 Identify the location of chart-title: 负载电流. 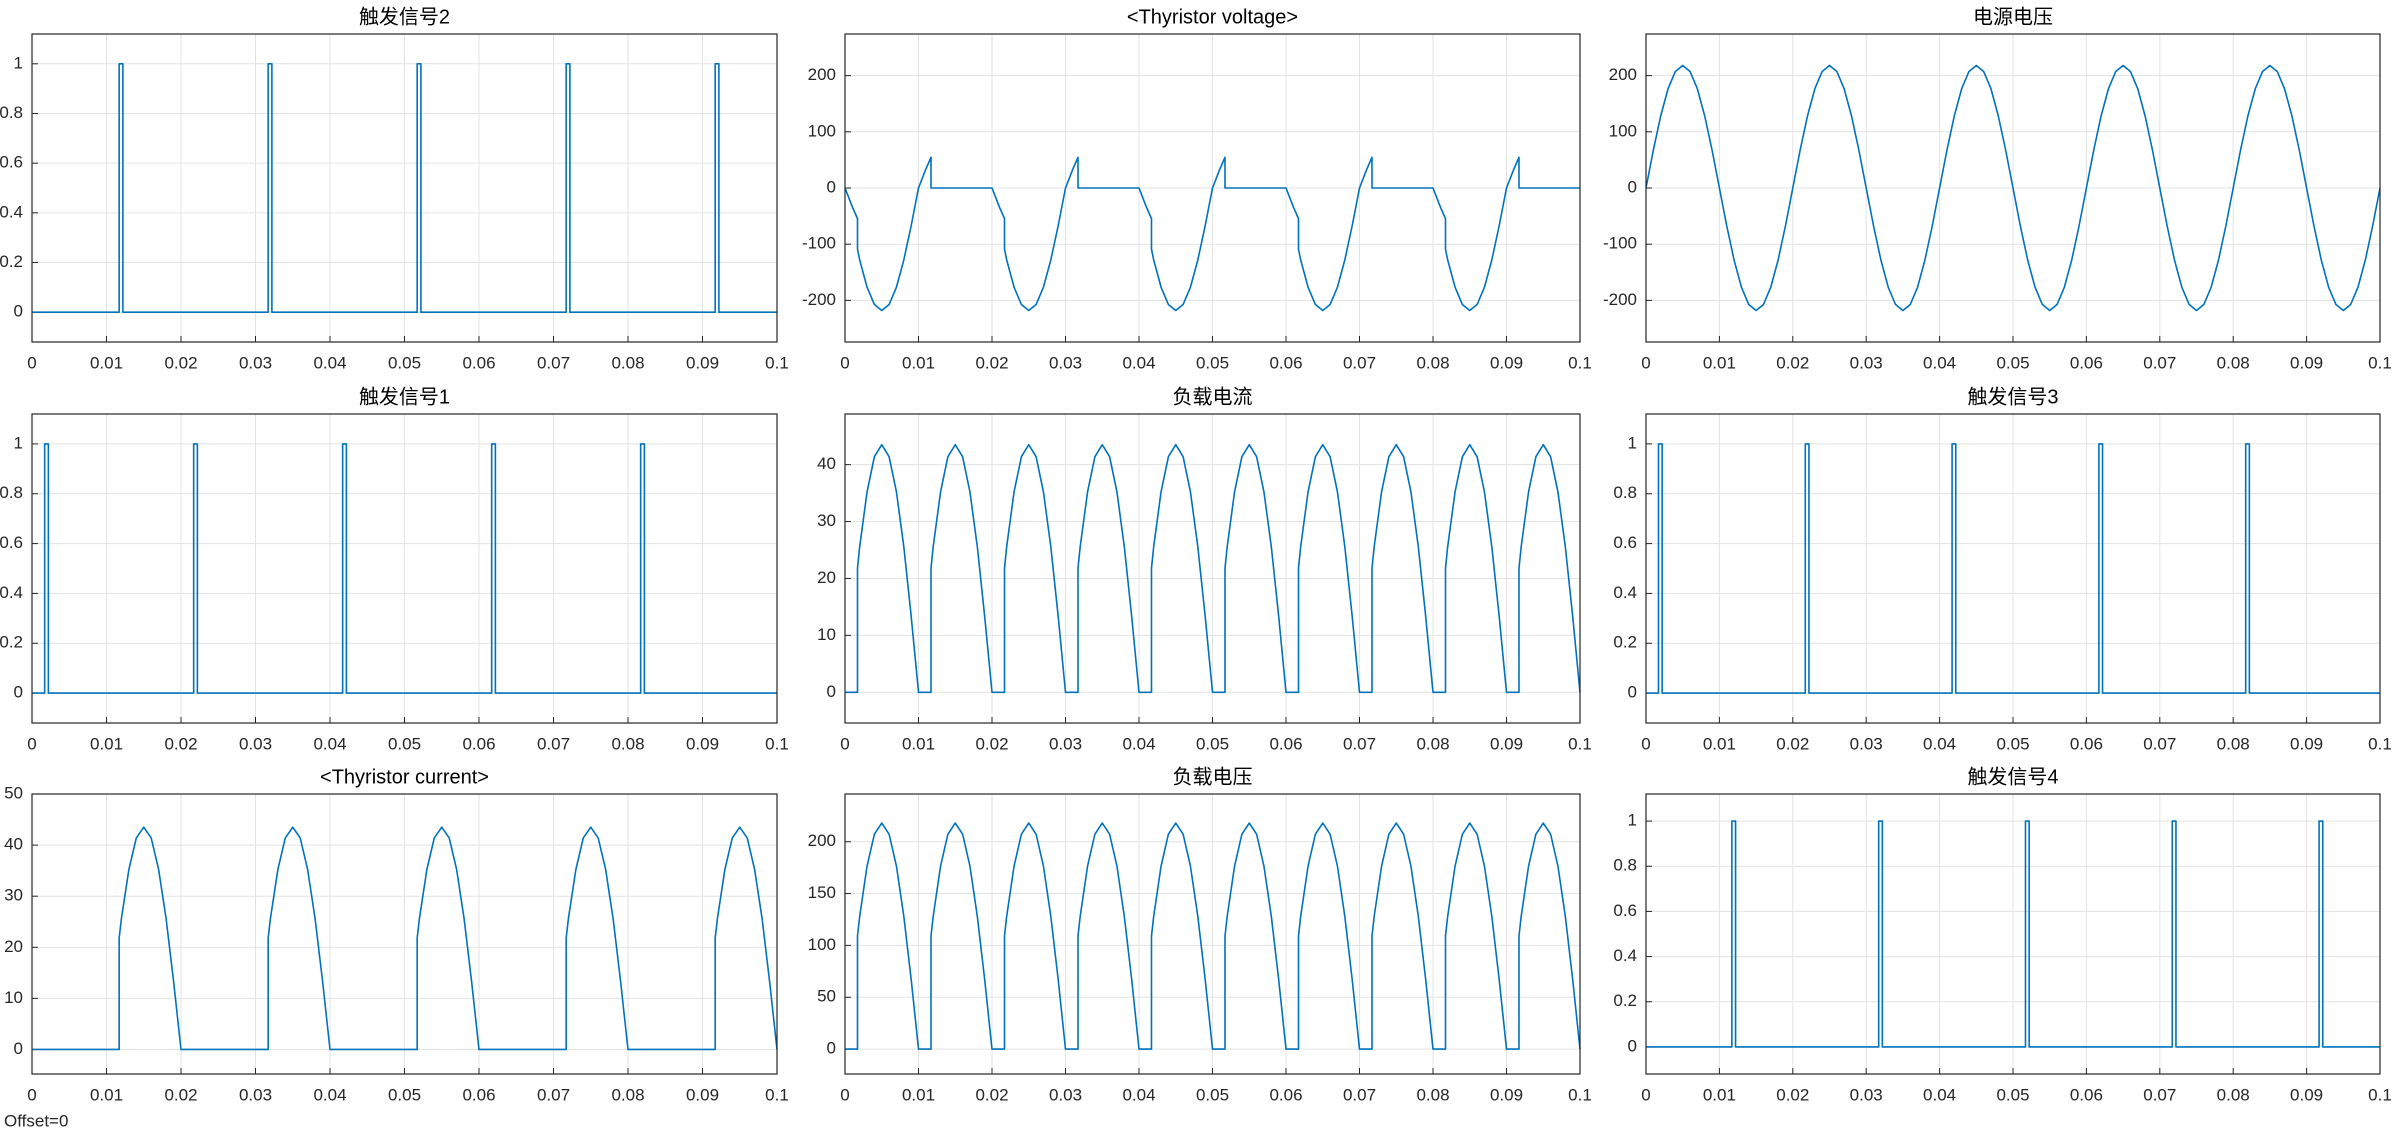
(1213, 396).